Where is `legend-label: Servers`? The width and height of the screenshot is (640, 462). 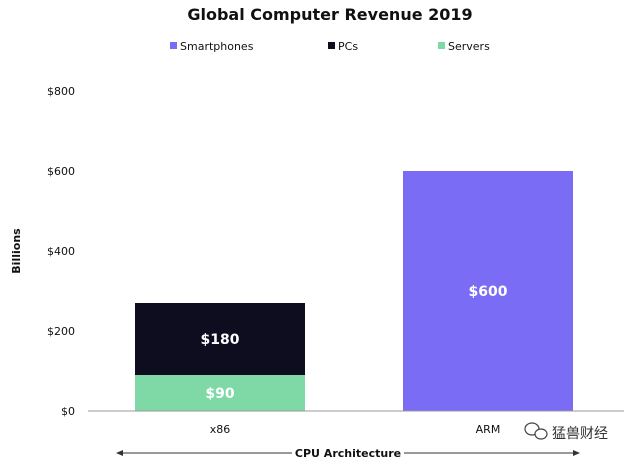
legend-label: Servers is located at coordinates (469, 46).